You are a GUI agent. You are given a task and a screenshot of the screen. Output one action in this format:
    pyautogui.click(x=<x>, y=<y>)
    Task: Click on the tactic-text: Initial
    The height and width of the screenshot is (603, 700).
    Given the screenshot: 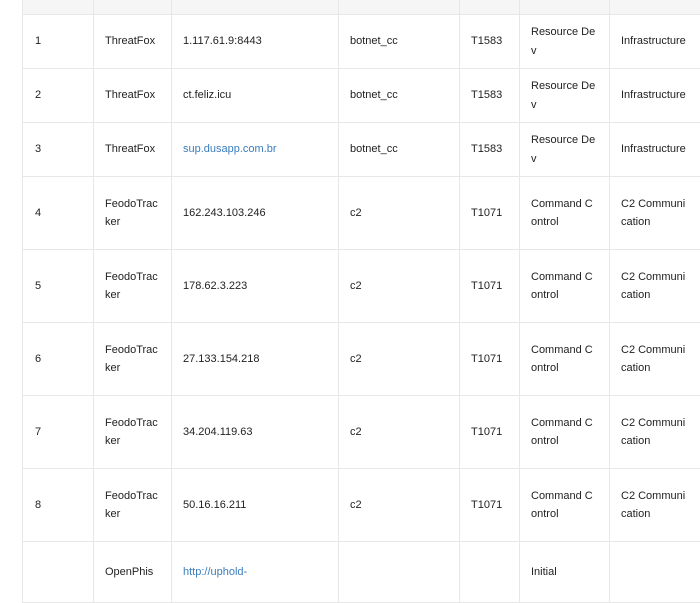 What is the action you would take?
    pyautogui.click(x=544, y=572)
    